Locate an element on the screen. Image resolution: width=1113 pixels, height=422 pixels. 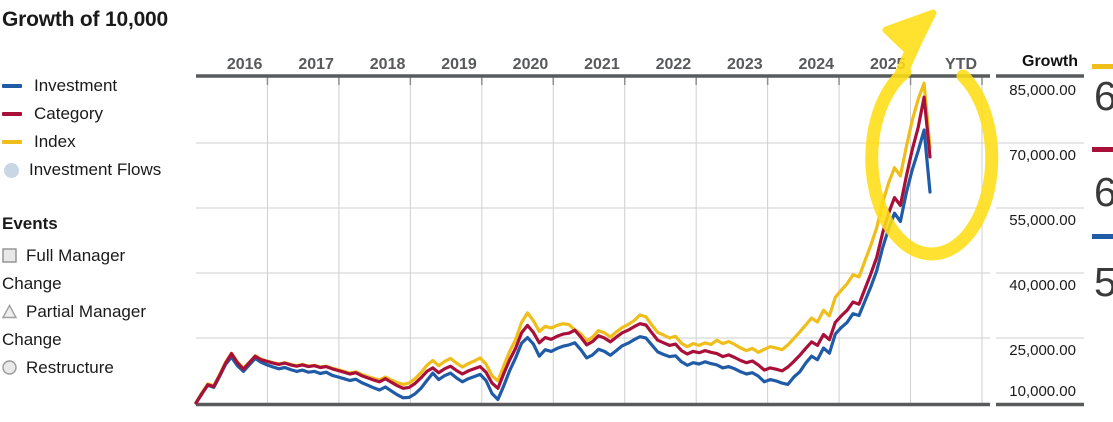
index-current-value: 6 is located at coordinates (1103, 96).